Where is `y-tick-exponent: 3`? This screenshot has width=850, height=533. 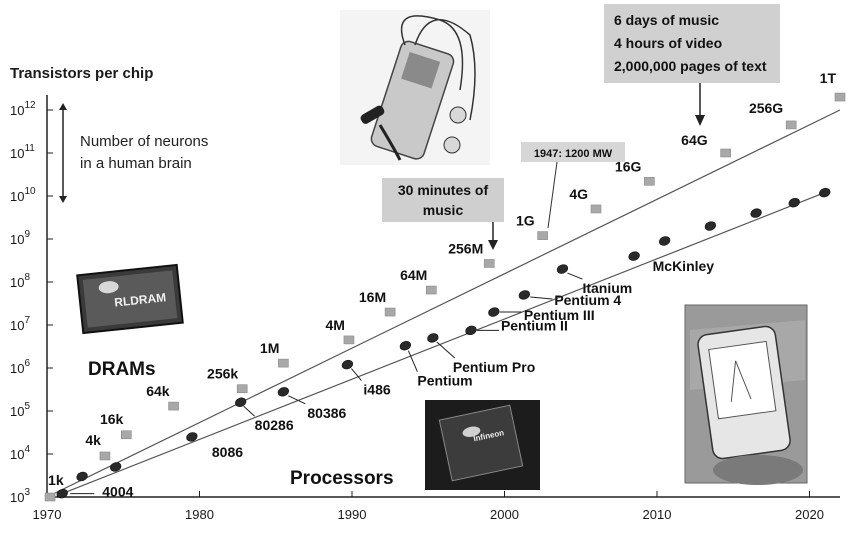
y-tick-exponent: 3 is located at coordinates (27, 492).